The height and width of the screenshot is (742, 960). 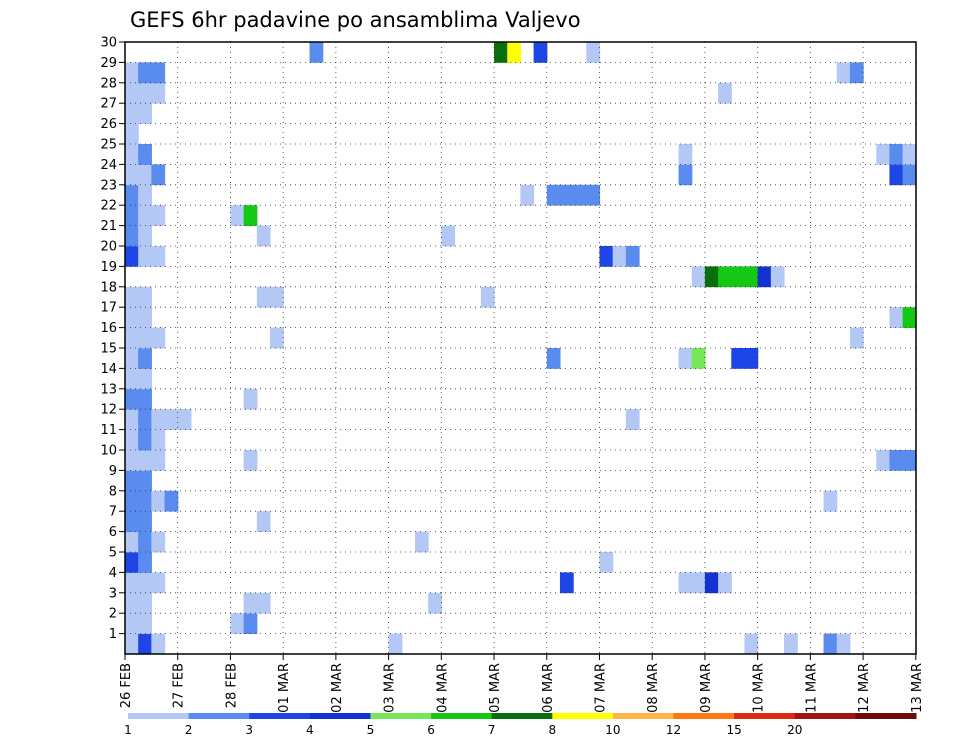 What do you see at coordinates (231, 685) in the screenshot?
I see `x-tick-label: 28 FEB` at bounding box center [231, 685].